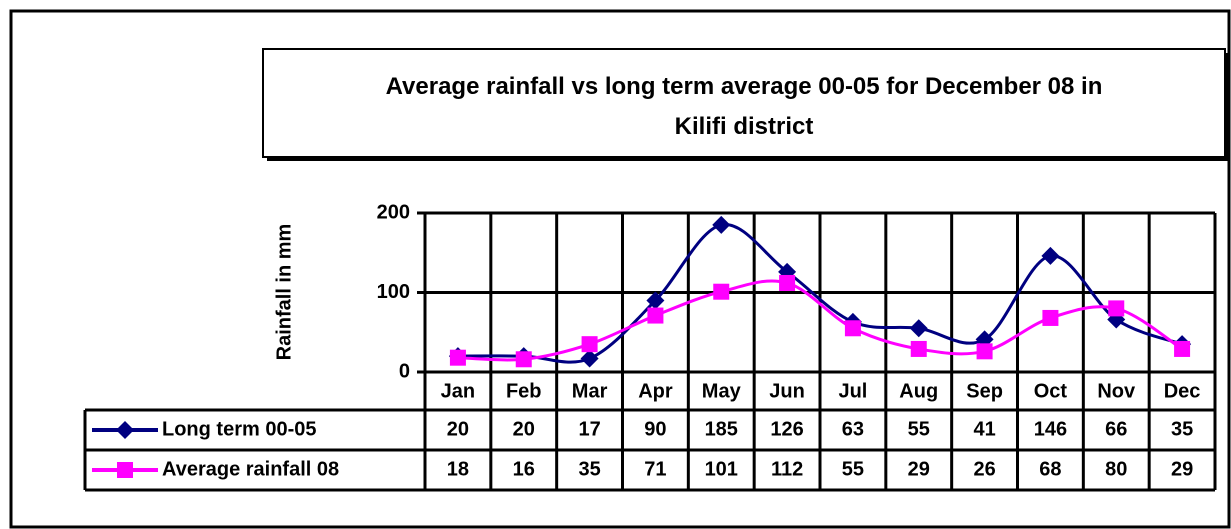  Describe the element at coordinates (590, 391) in the screenshot. I see `x-tick-label: Mar` at that location.